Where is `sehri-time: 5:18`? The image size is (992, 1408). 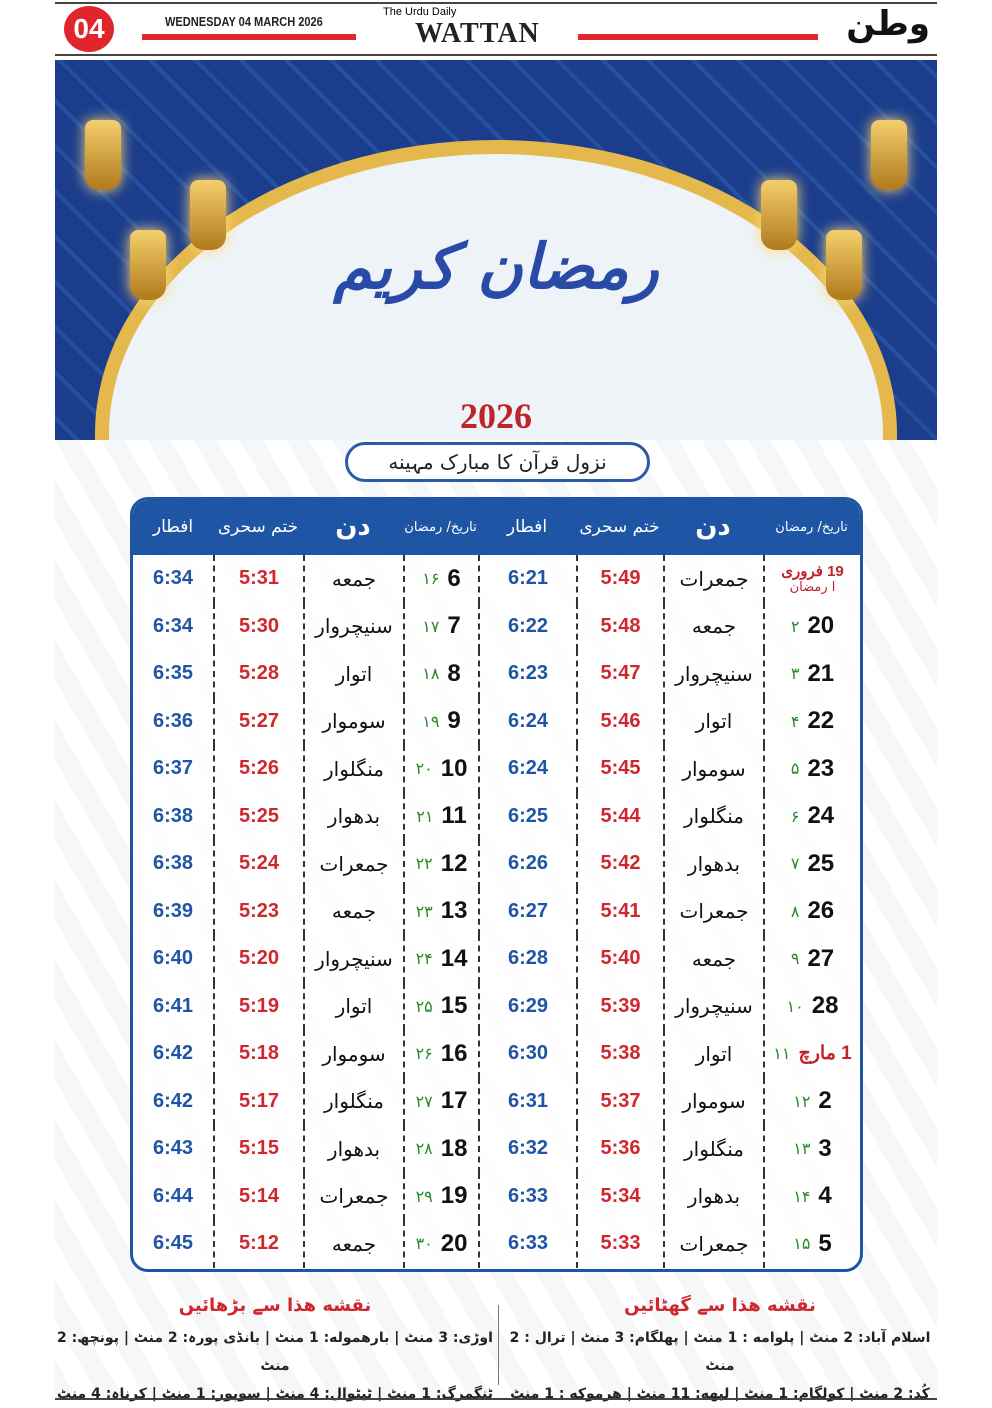 sehri-time: 5:18 is located at coordinates (258, 1054).